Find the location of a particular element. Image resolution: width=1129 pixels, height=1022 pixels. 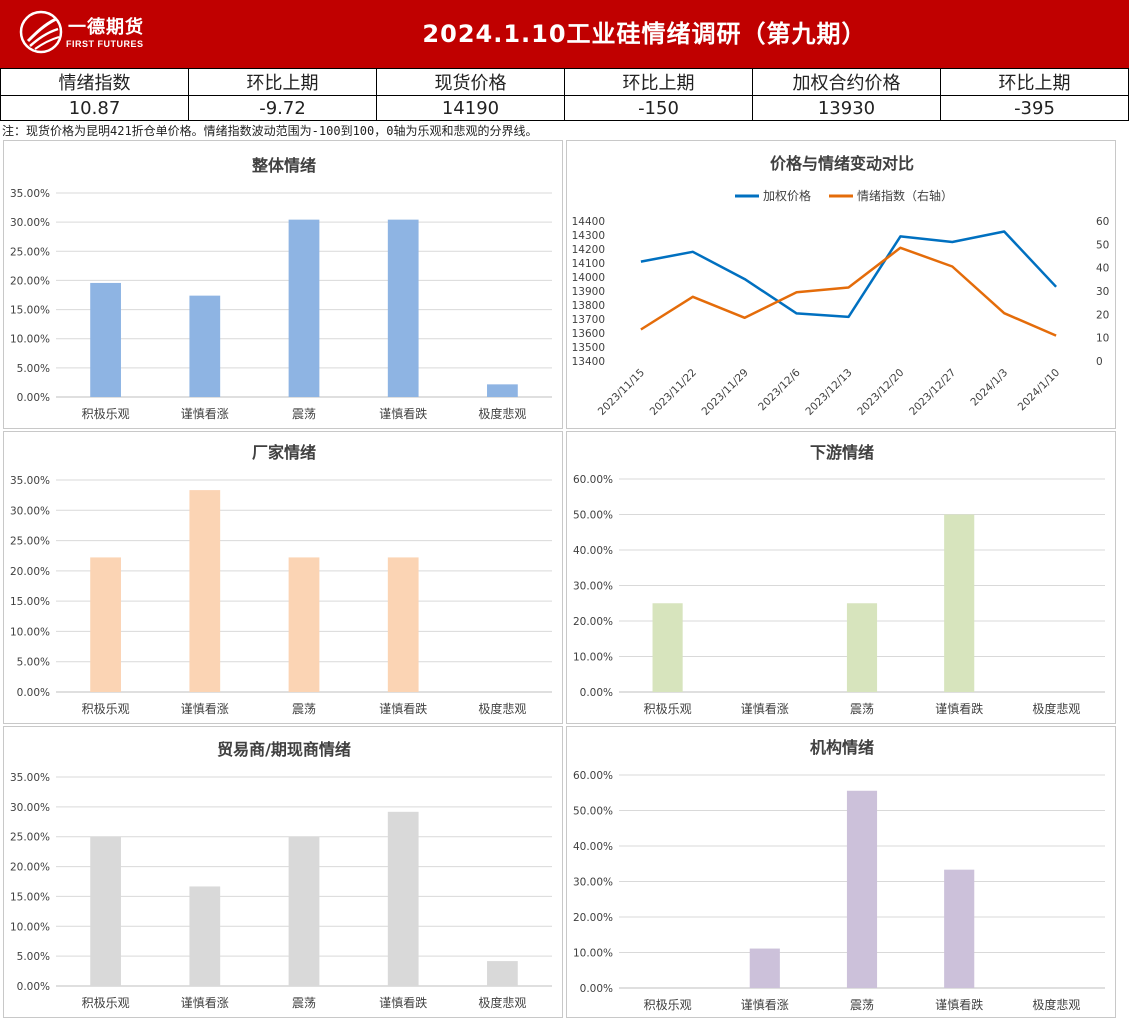

x-date-label: 2023/12/20 is located at coordinates (880, 392).